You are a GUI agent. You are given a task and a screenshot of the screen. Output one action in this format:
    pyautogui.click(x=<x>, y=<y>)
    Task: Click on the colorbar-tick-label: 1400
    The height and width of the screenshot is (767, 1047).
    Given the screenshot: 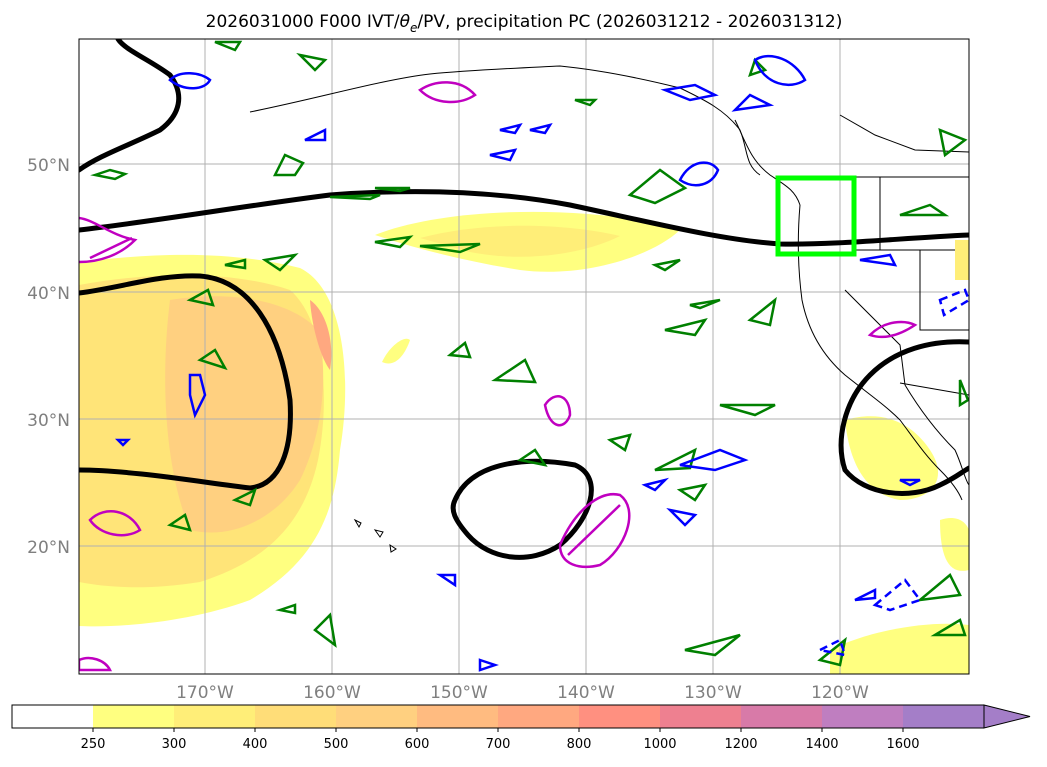 What is the action you would take?
    pyautogui.click(x=821, y=744)
    